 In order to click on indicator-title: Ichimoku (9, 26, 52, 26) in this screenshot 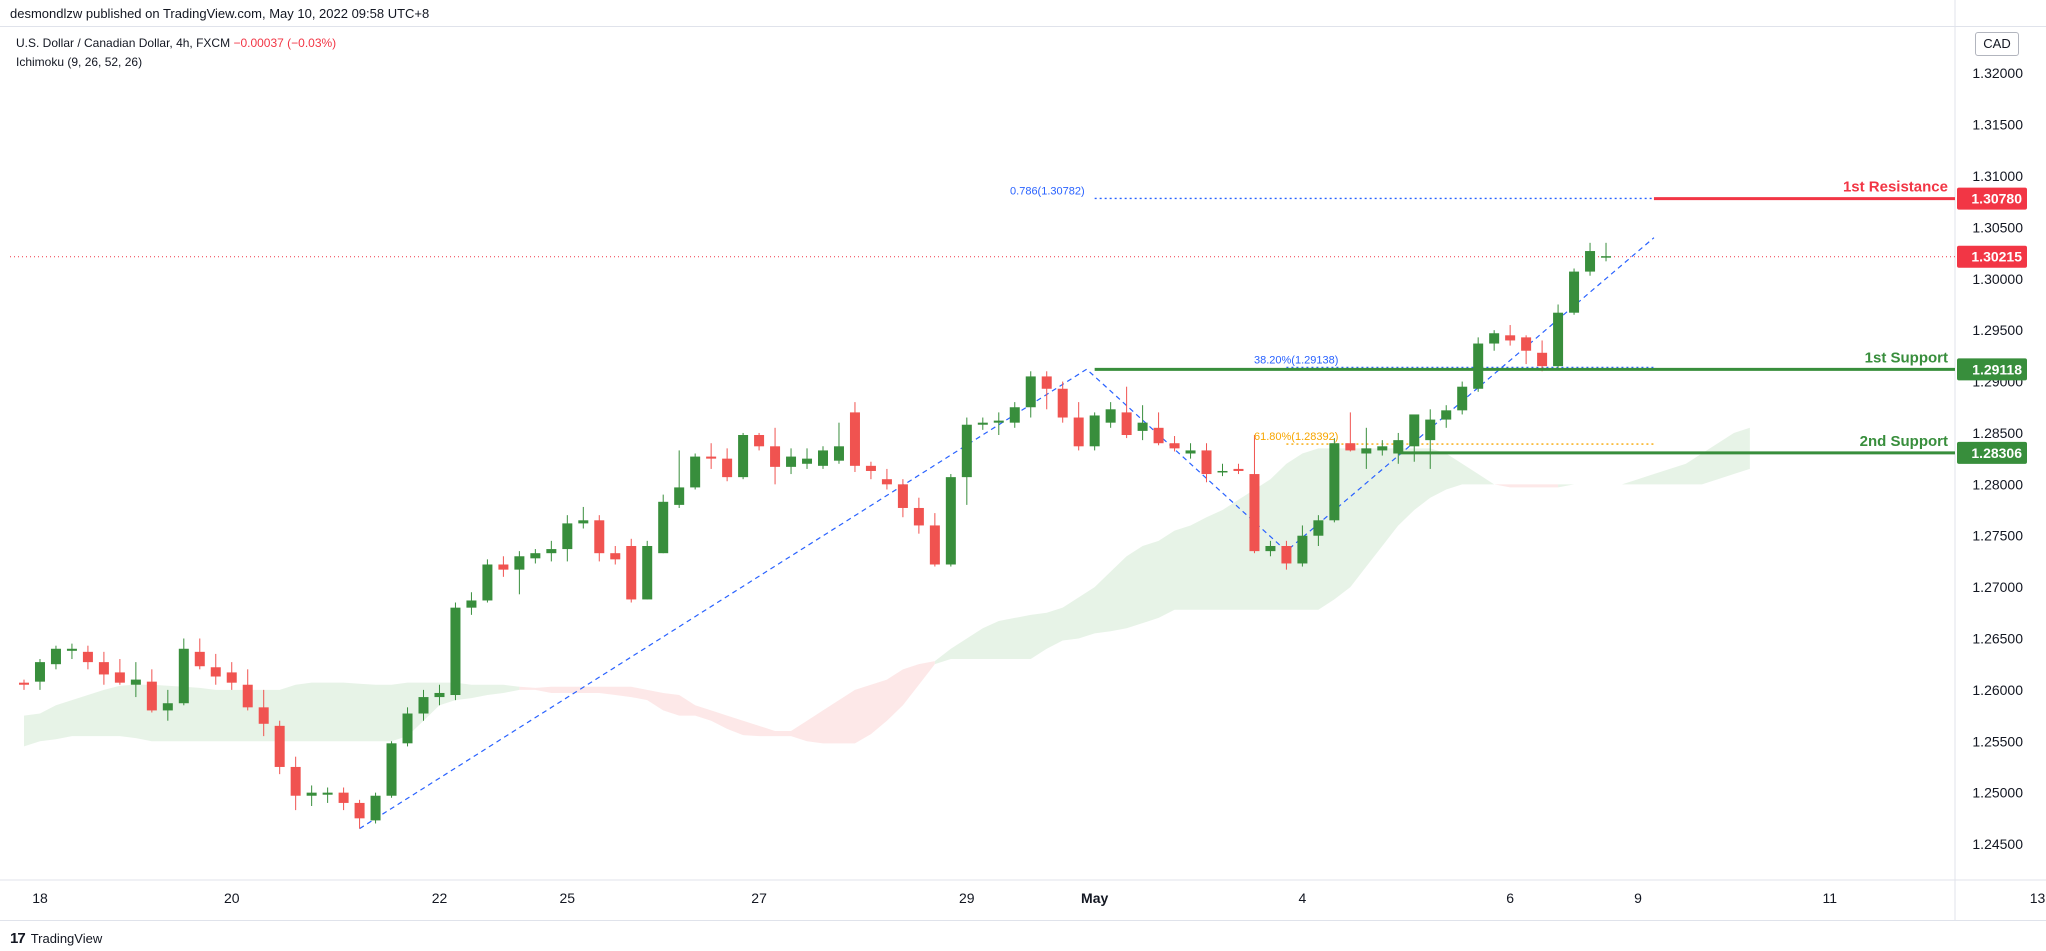, I will do `click(79, 62)`.